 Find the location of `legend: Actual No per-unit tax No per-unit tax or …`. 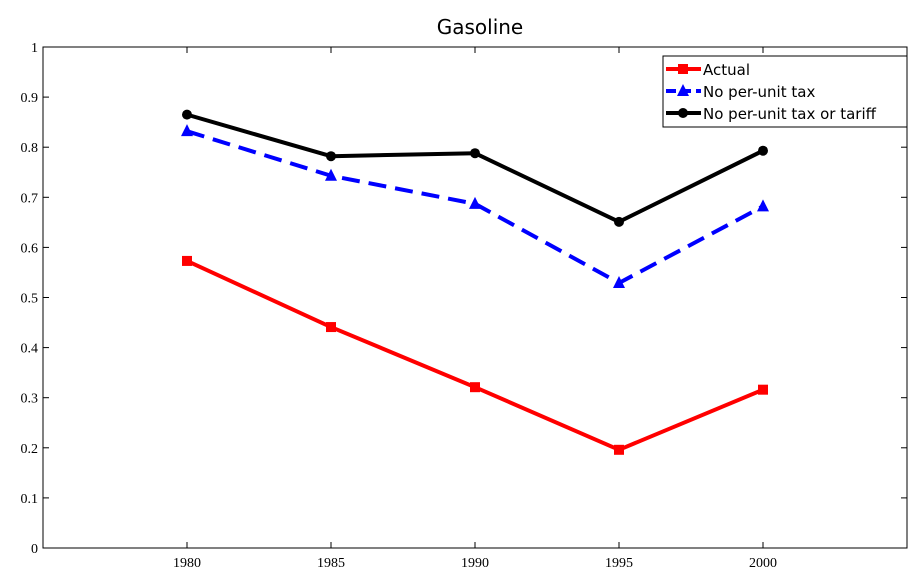

legend: Actual No per-unit tax No per-unit tax or … is located at coordinates (785, 91).